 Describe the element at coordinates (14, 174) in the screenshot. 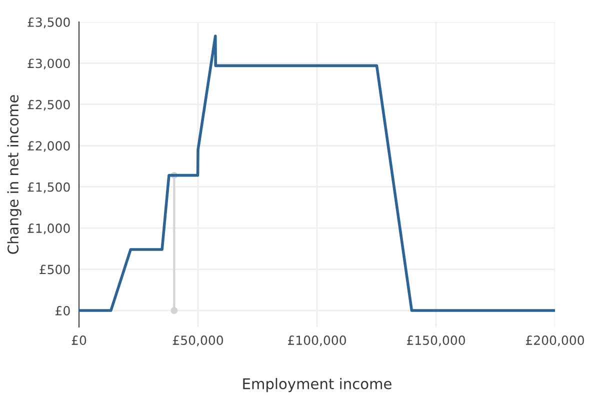

I see `y-axis-title: Change in net income` at that location.